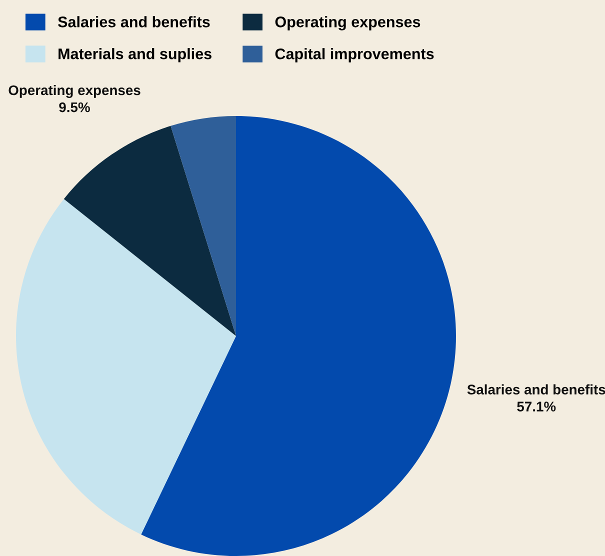 This screenshot has height=556, width=605. Describe the element at coordinates (354, 55) in the screenshot. I see `legend-label: Capital improvements` at that location.